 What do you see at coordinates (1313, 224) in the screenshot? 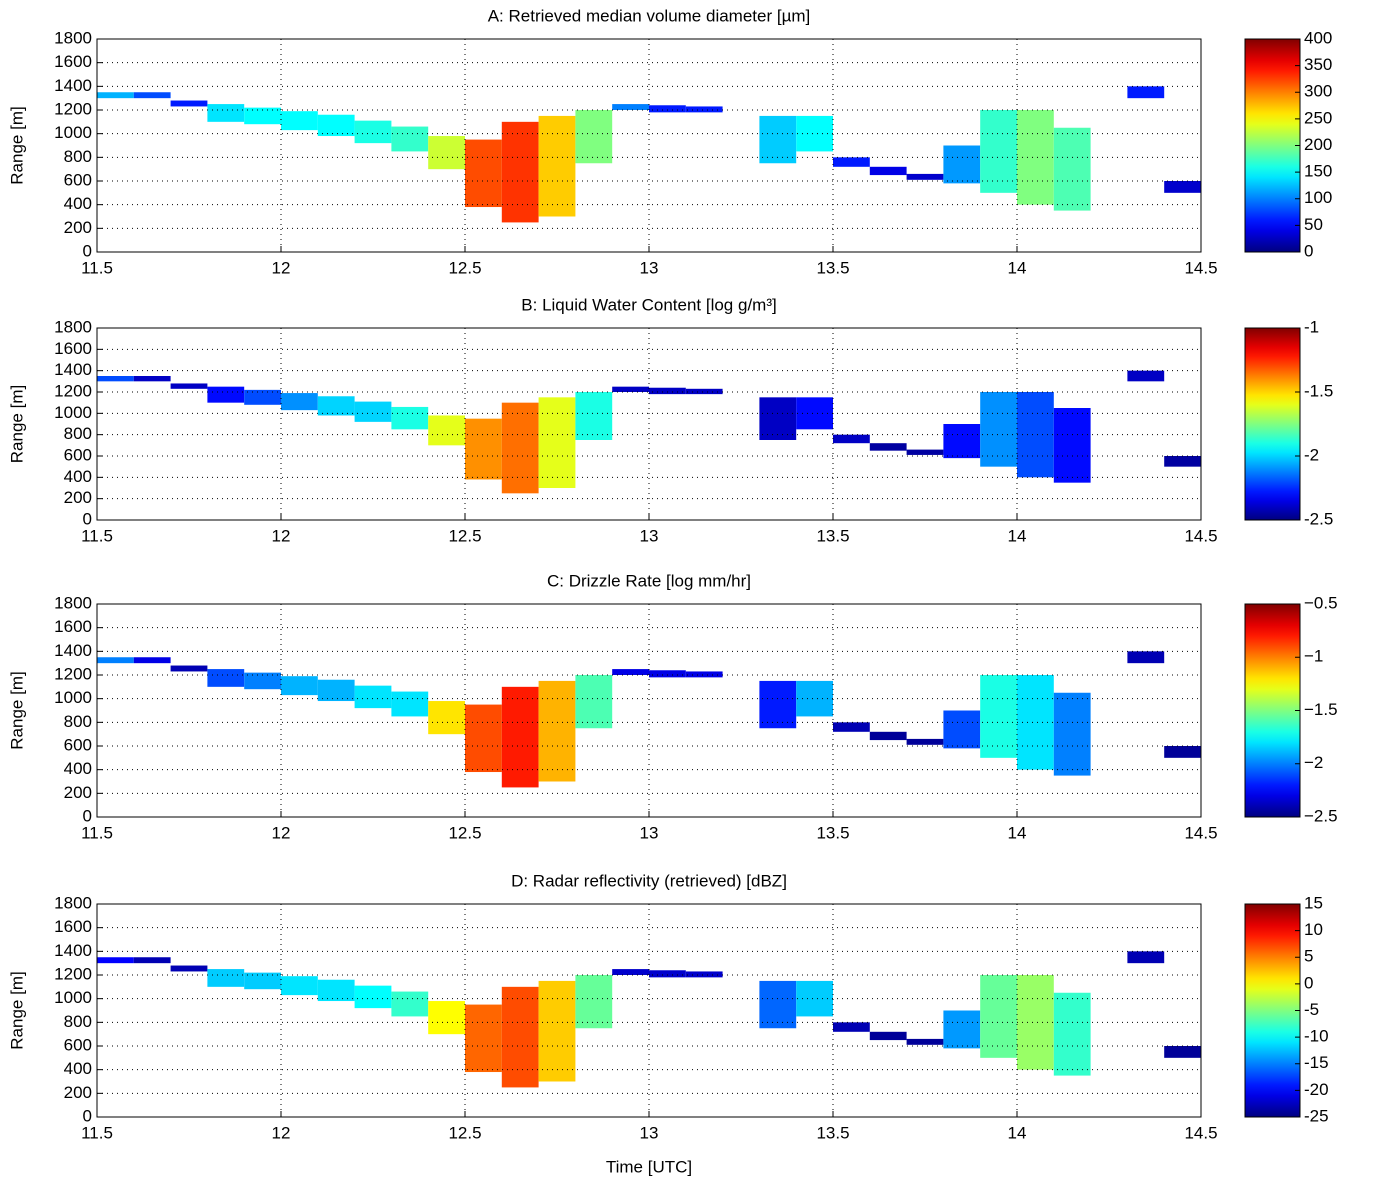
I see `colorbar-tick-label: 50` at bounding box center [1313, 224].